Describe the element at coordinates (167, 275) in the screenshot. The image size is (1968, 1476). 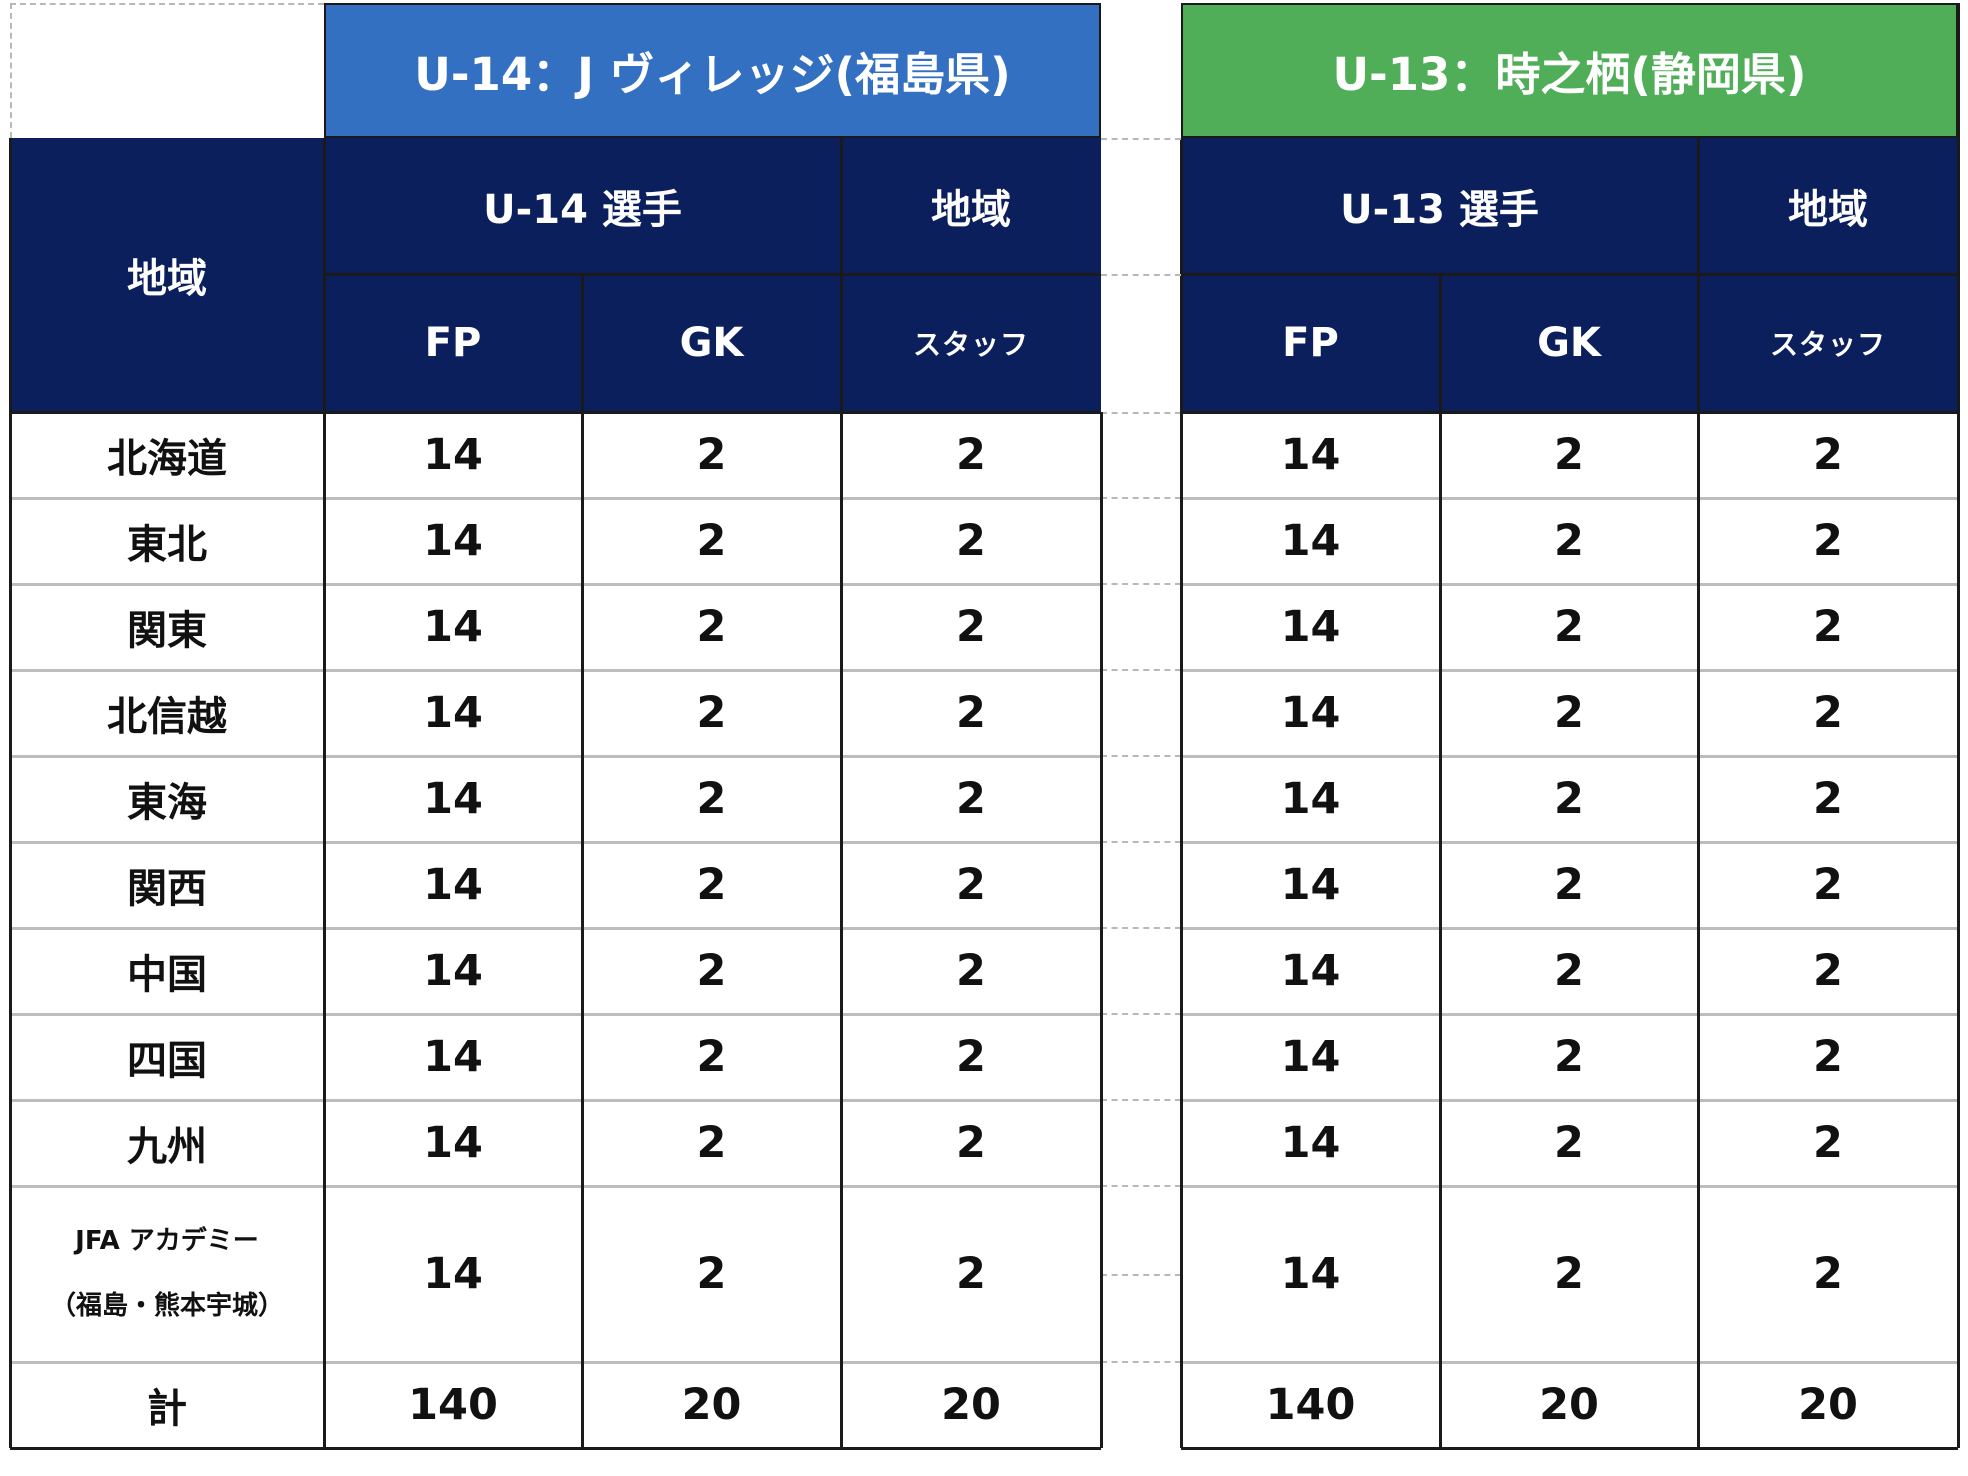
I see `region-header: 地域` at that location.